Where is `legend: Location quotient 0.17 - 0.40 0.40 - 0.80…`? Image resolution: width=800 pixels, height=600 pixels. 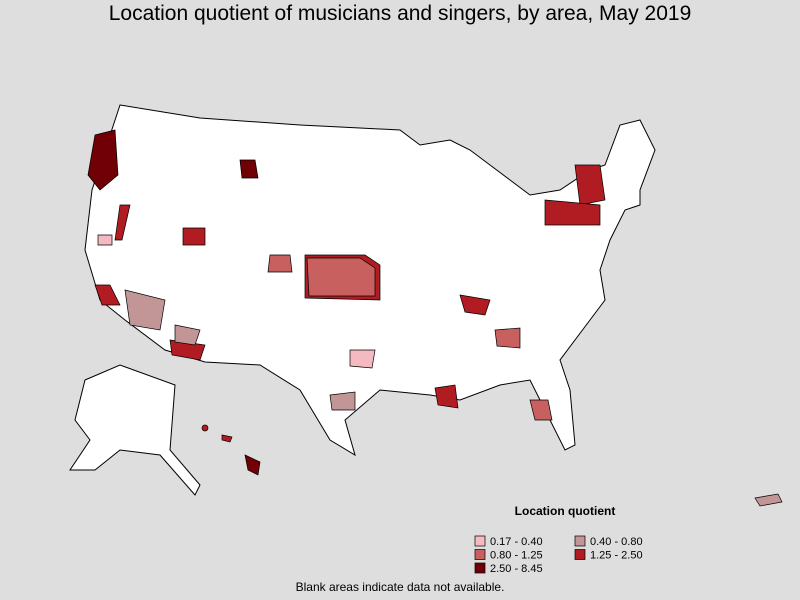 legend: Location quotient 0.17 - 0.40 0.40 - 0.80… is located at coordinates (558, 539).